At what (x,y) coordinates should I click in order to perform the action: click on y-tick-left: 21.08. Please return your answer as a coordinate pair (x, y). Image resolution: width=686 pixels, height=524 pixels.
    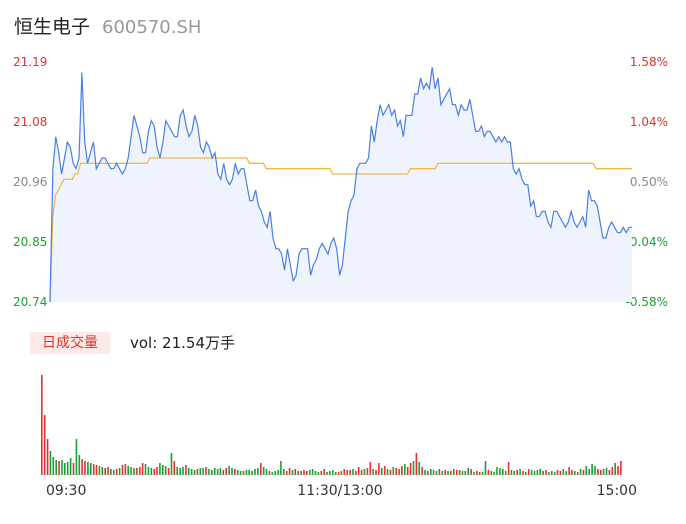
    Looking at the image, I should click on (30, 122).